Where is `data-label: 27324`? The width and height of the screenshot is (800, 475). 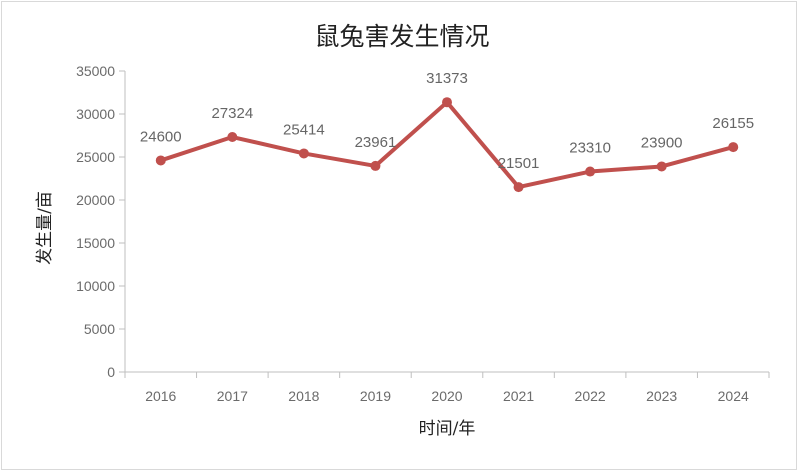 data-label: 27324 is located at coordinates (232, 113).